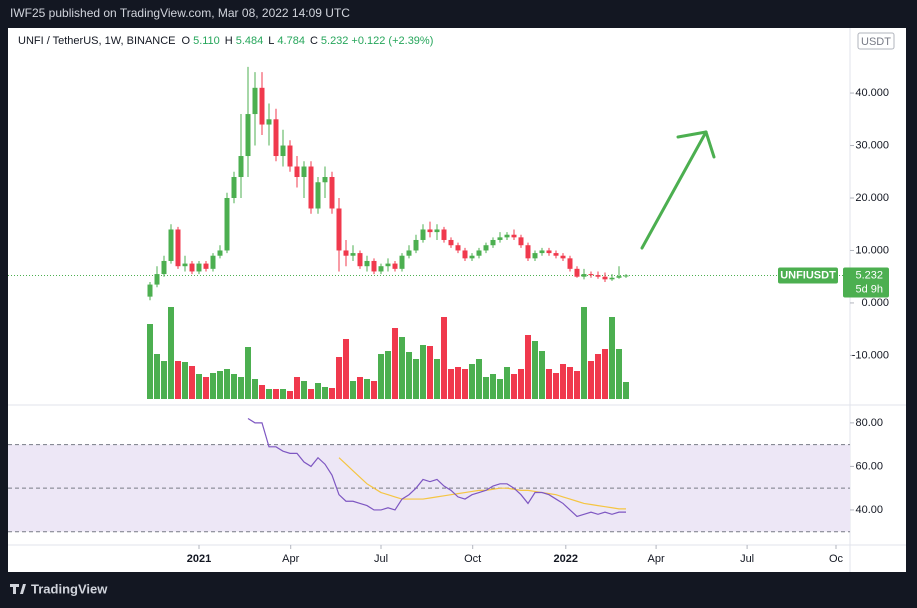  Describe the element at coordinates (18, 589) in the screenshot. I see `logo` at that location.